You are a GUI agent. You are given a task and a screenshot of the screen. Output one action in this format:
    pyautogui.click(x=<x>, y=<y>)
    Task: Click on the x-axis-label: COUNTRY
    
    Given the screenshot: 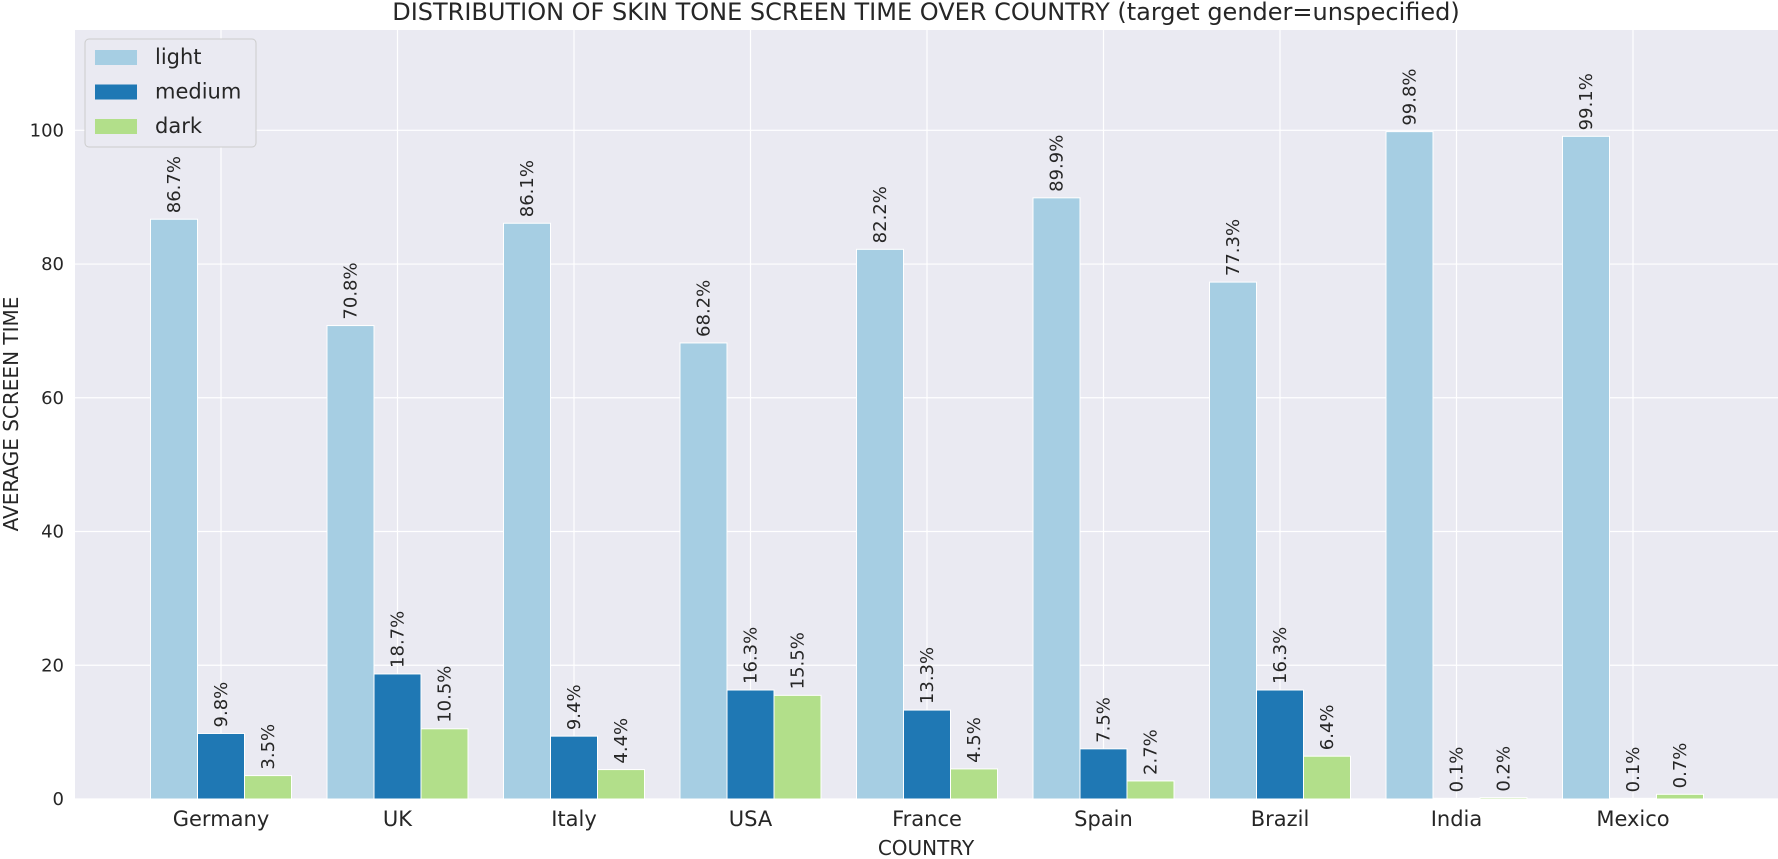 What is the action you would take?
    pyautogui.click(x=926, y=847)
    